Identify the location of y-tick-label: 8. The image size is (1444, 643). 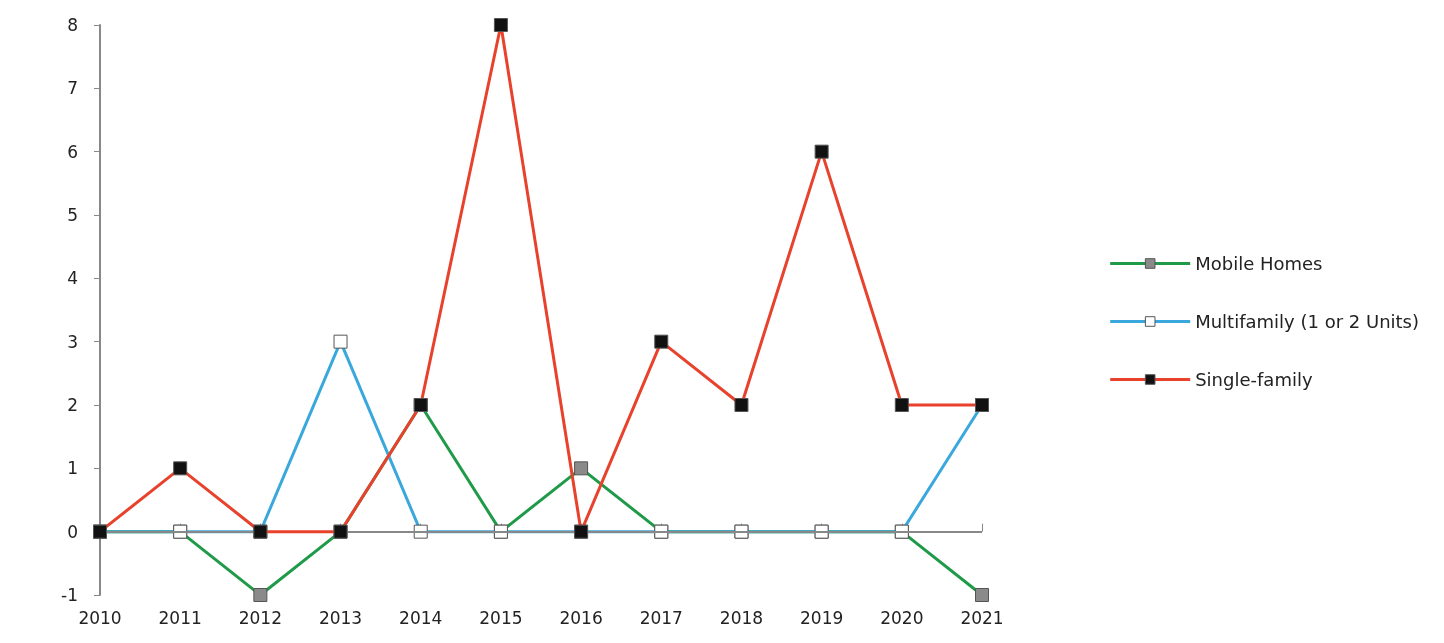
(72, 25).